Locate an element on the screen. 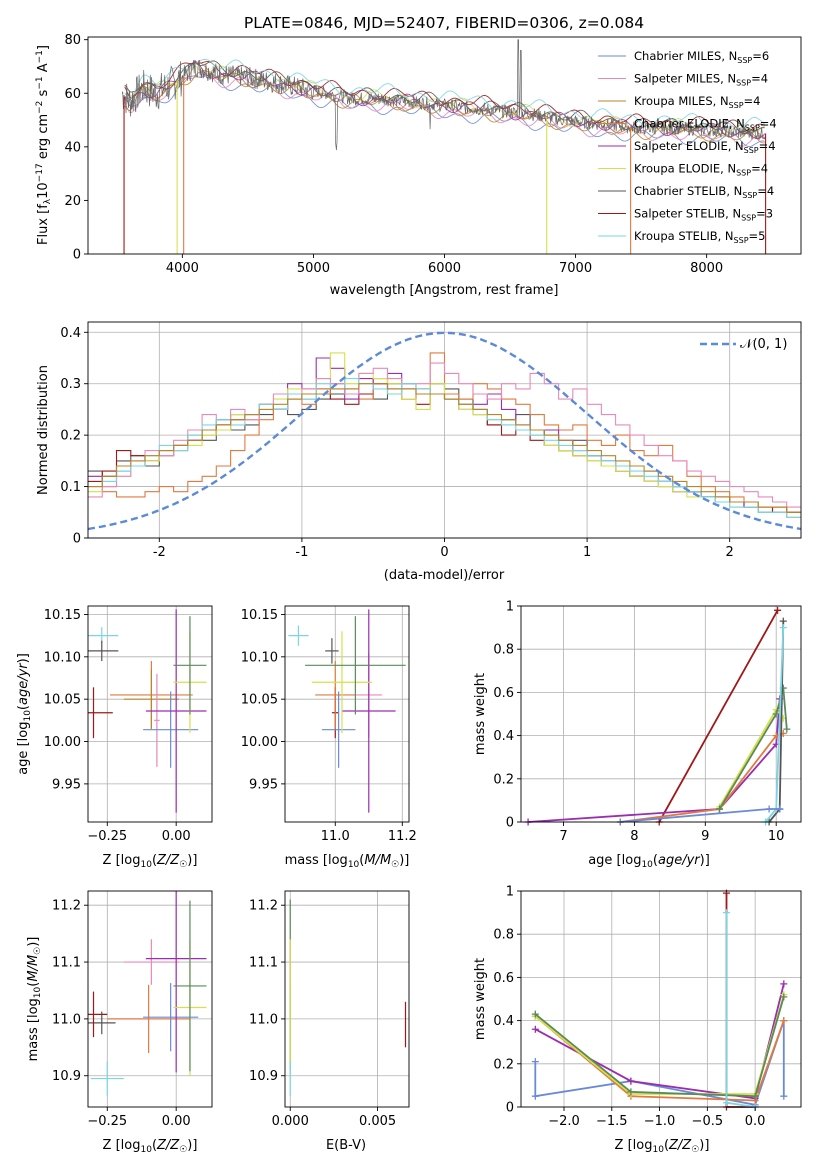 This screenshot has height=1170, width=819. x-tick-label: 0.000 is located at coordinates (290, 1121).